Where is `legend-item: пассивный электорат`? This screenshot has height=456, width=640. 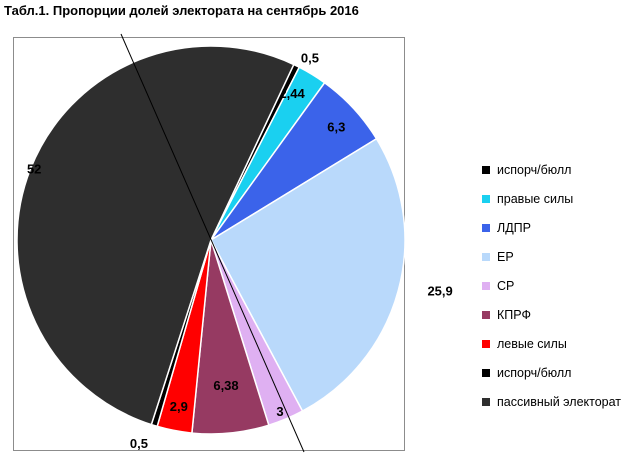 legend-item: пассивный электорат is located at coordinates (551, 402).